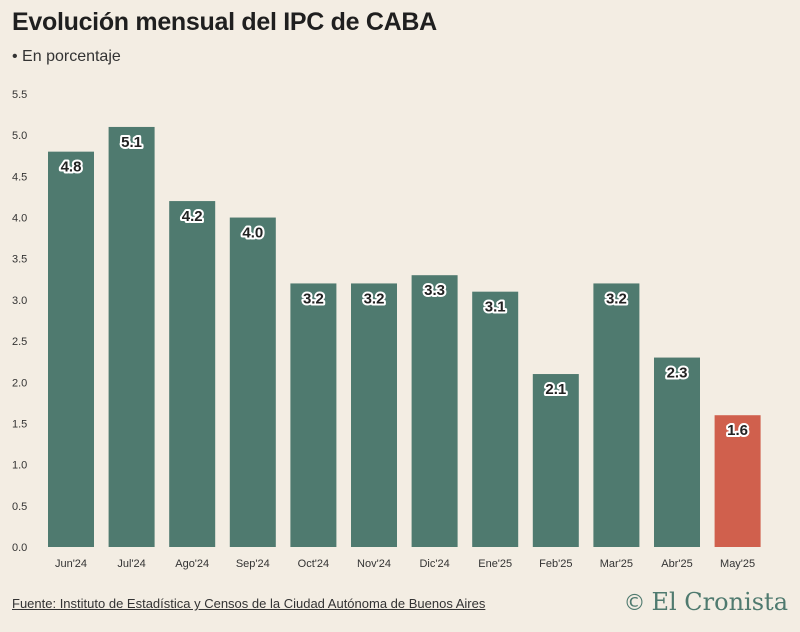 The height and width of the screenshot is (632, 800). I want to click on y-tick-label: 5.0, so click(19, 136).